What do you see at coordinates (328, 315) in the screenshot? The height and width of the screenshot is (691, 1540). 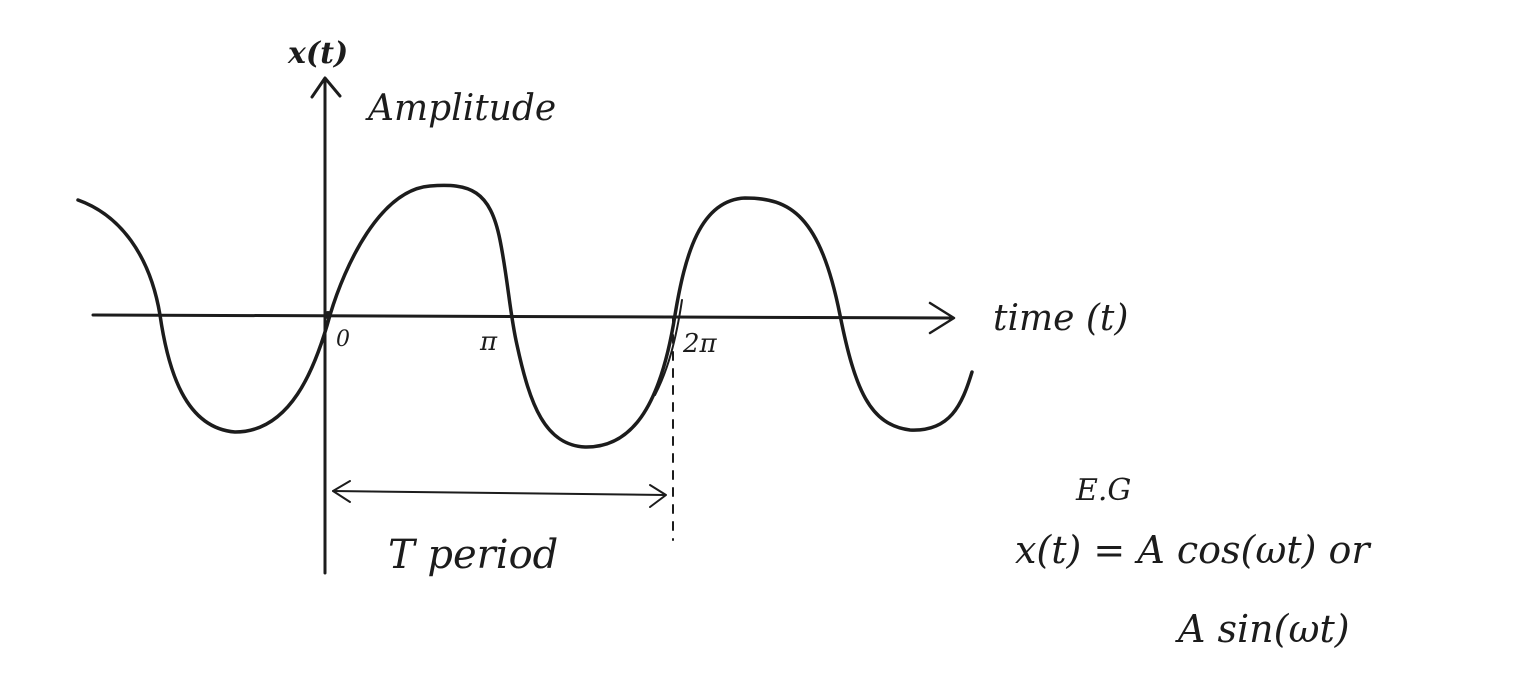 I see `origin-dot` at bounding box center [328, 315].